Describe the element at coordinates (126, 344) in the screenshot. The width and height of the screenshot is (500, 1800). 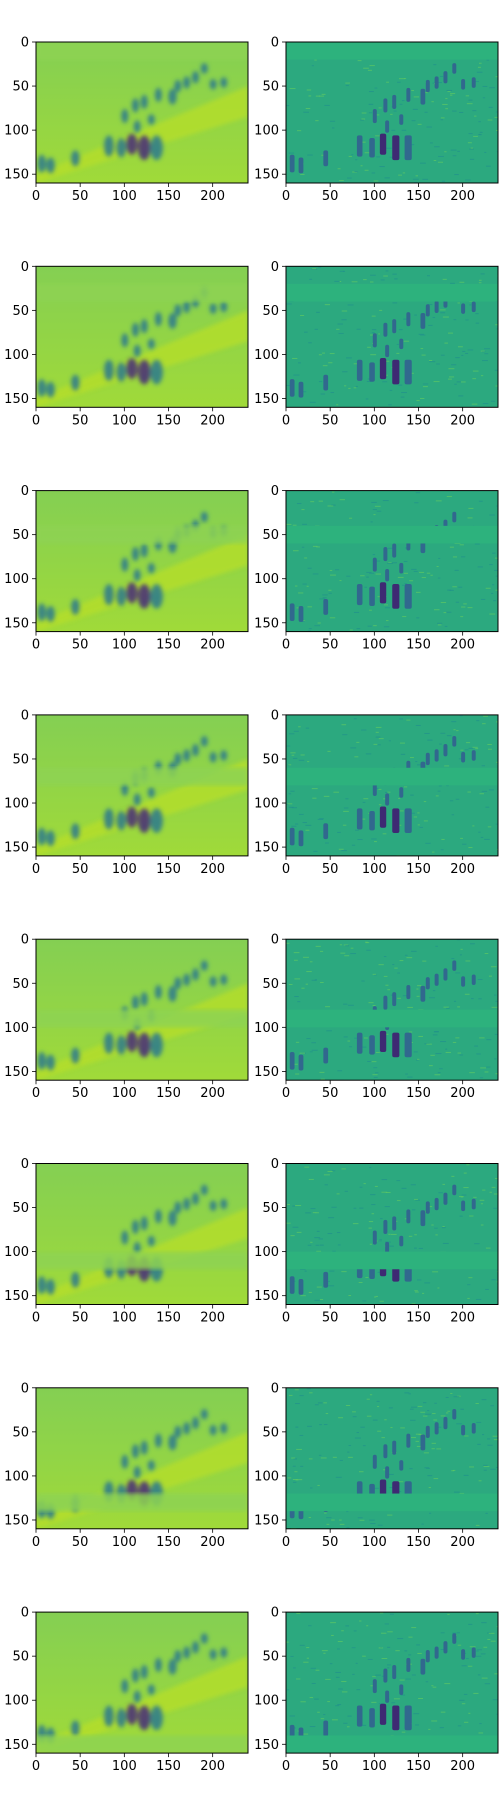
I see `panel-r2-c1: 0 50 100 150 200 0 50 100 150` at that location.